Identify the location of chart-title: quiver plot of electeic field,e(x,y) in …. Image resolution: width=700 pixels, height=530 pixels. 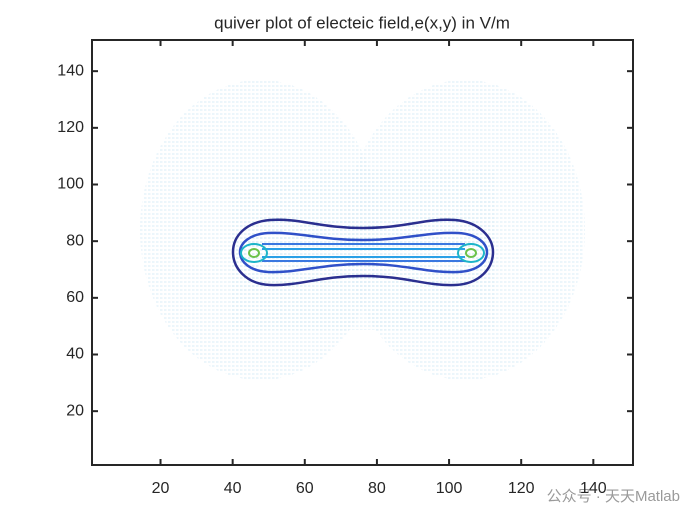
(362, 22).